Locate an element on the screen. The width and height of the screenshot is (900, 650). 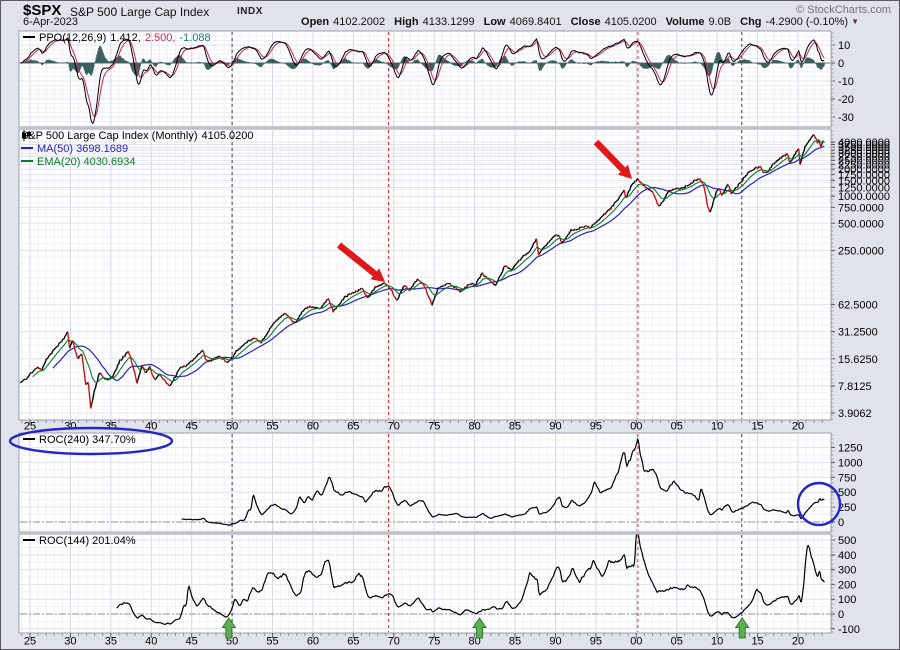
svg-text: 3.9062 is located at coordinates (855, 414).